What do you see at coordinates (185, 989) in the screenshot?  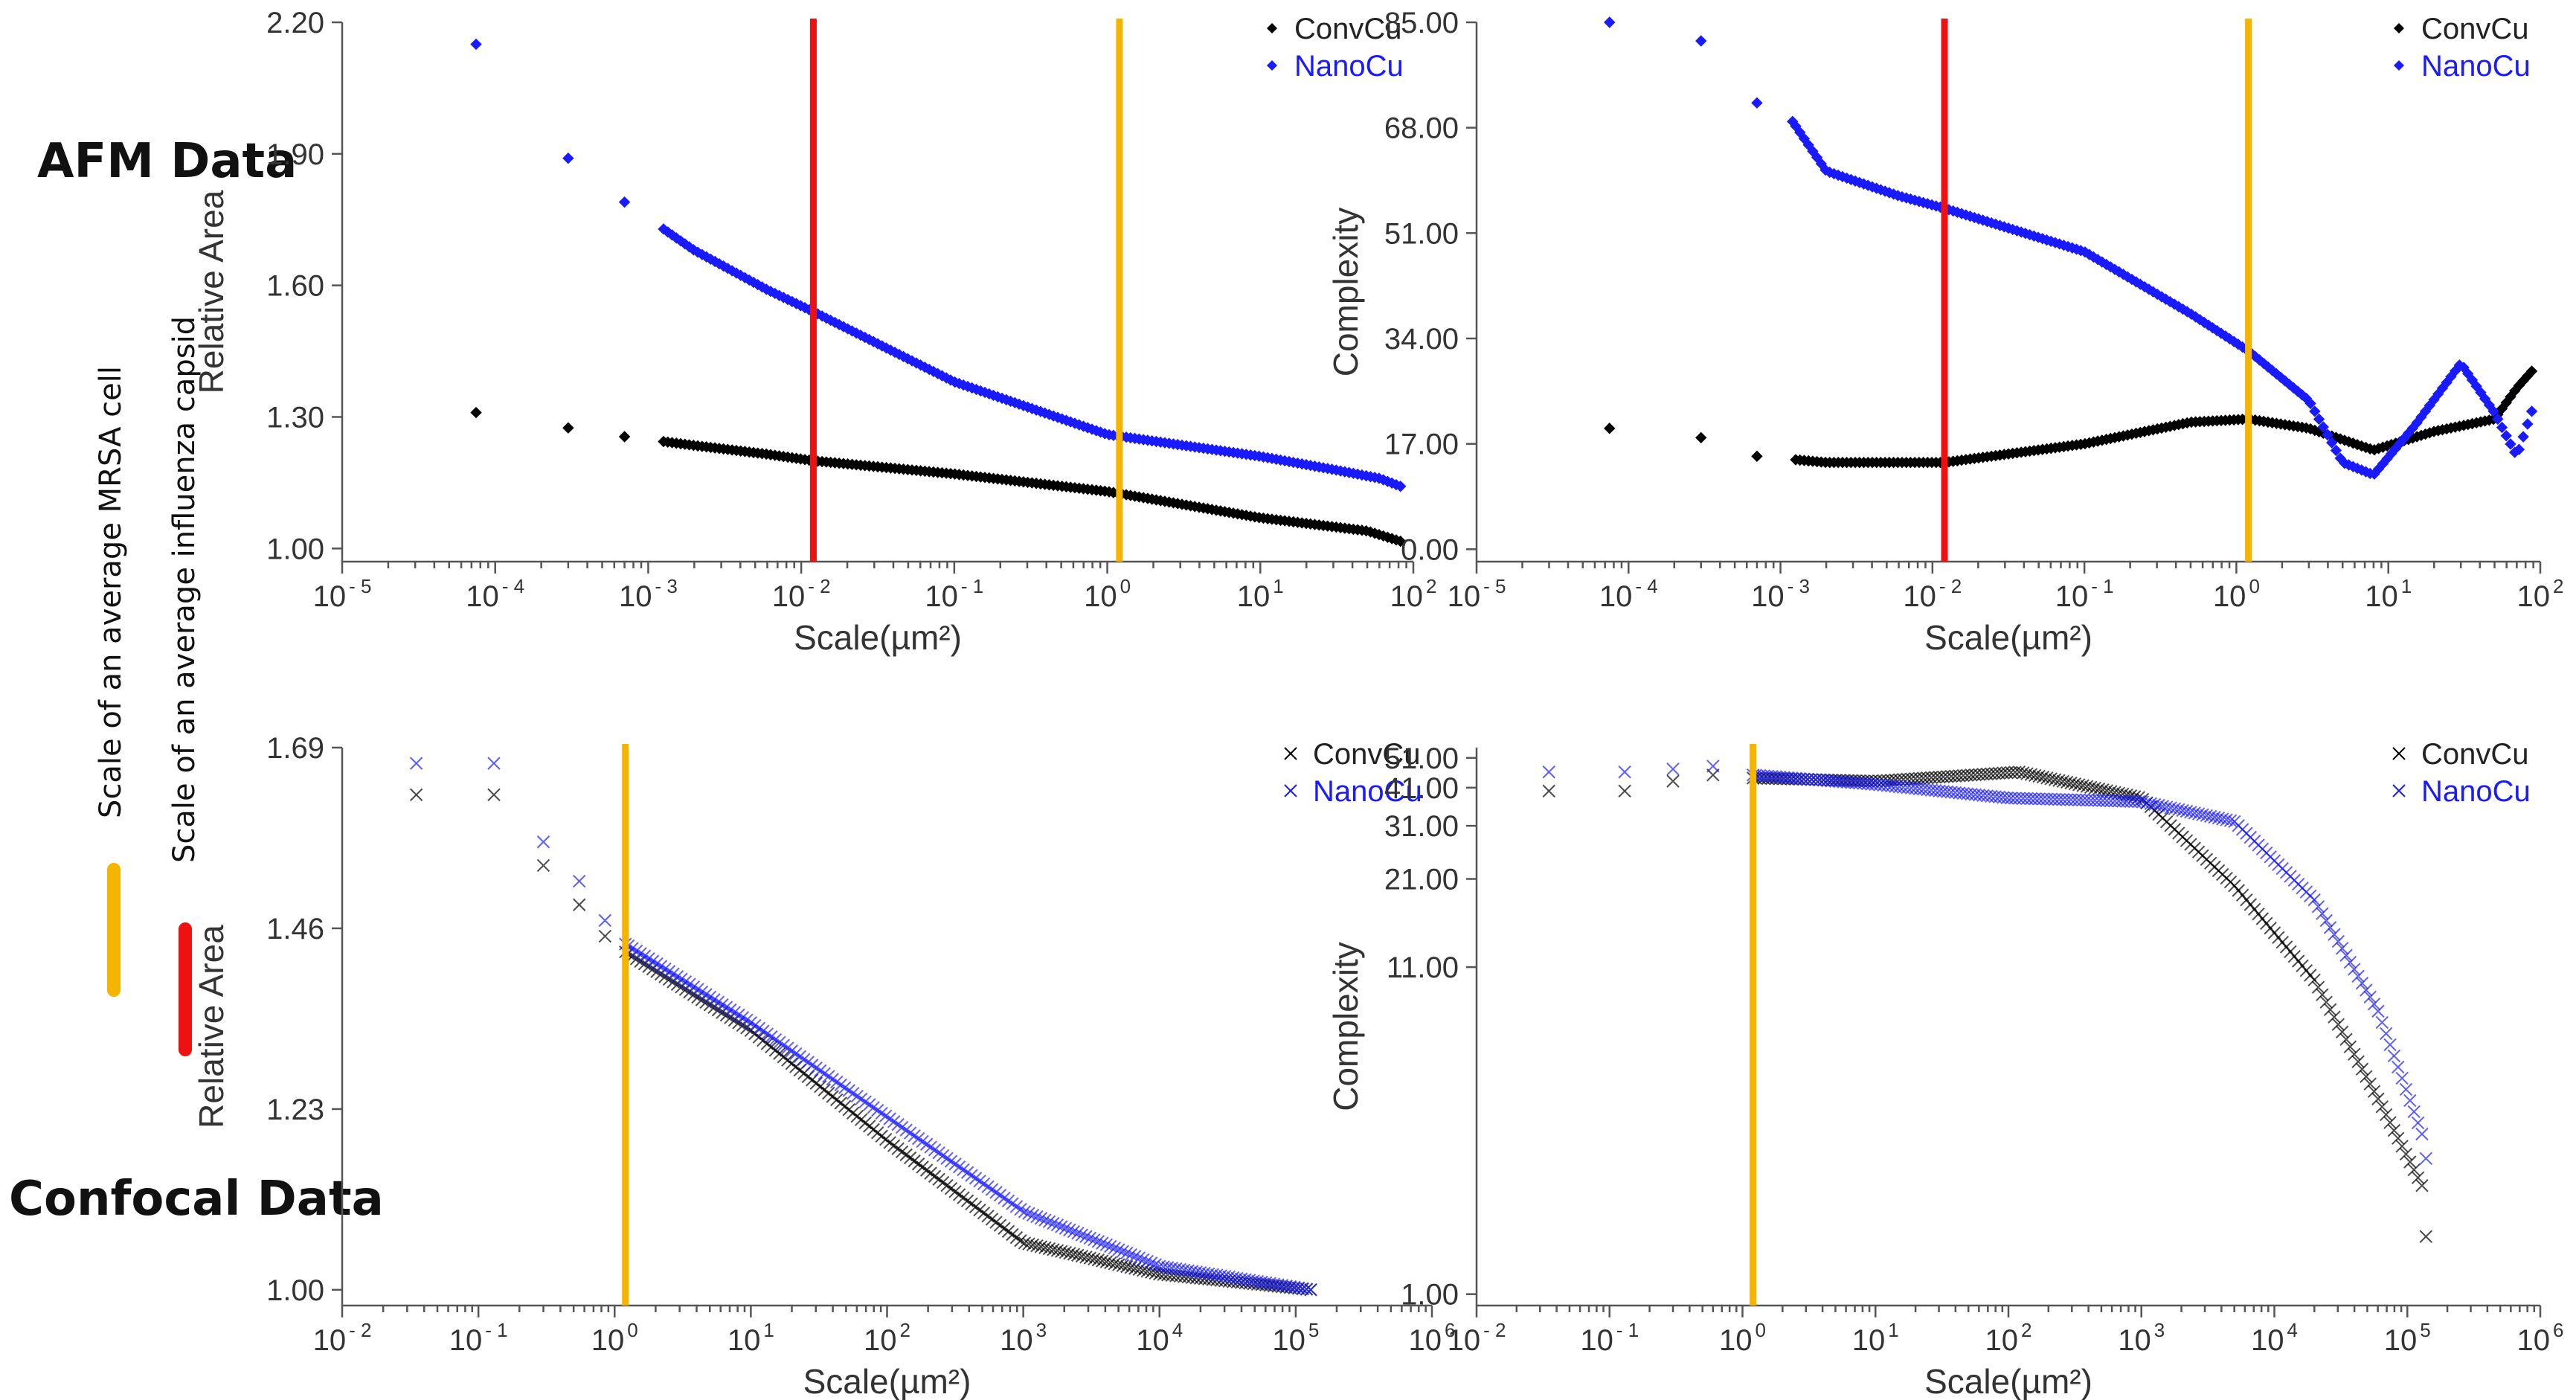 I see `influenza-scale-key` at bounding box center [185, 989].